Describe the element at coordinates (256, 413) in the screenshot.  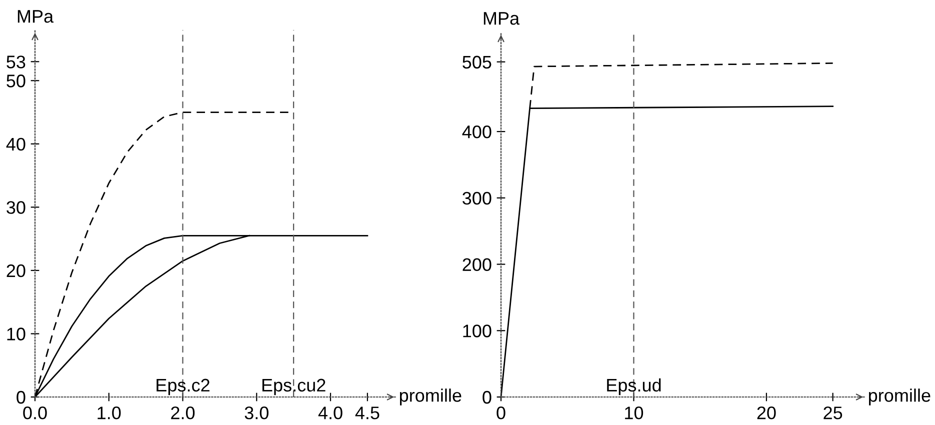
I see `x-tick-label: 3.0` at that location.